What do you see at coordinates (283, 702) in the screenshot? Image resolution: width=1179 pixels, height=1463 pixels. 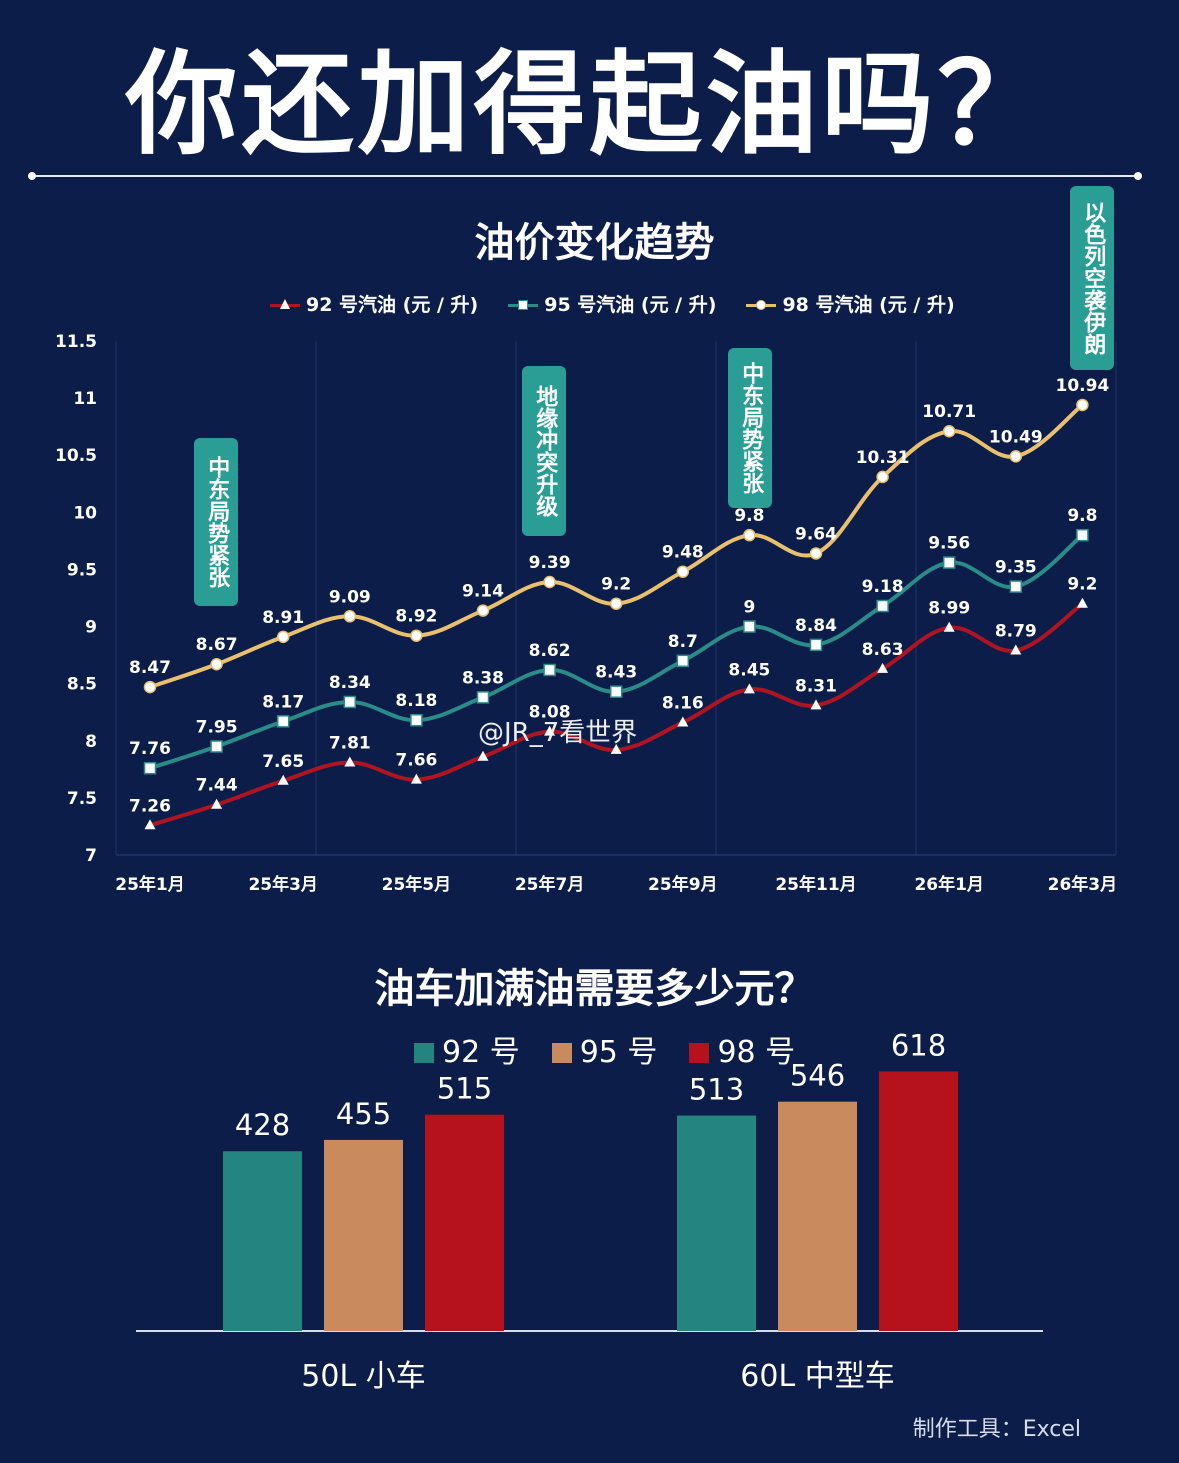 I see `data-label: 8.17` at bounding box center [283, 702].